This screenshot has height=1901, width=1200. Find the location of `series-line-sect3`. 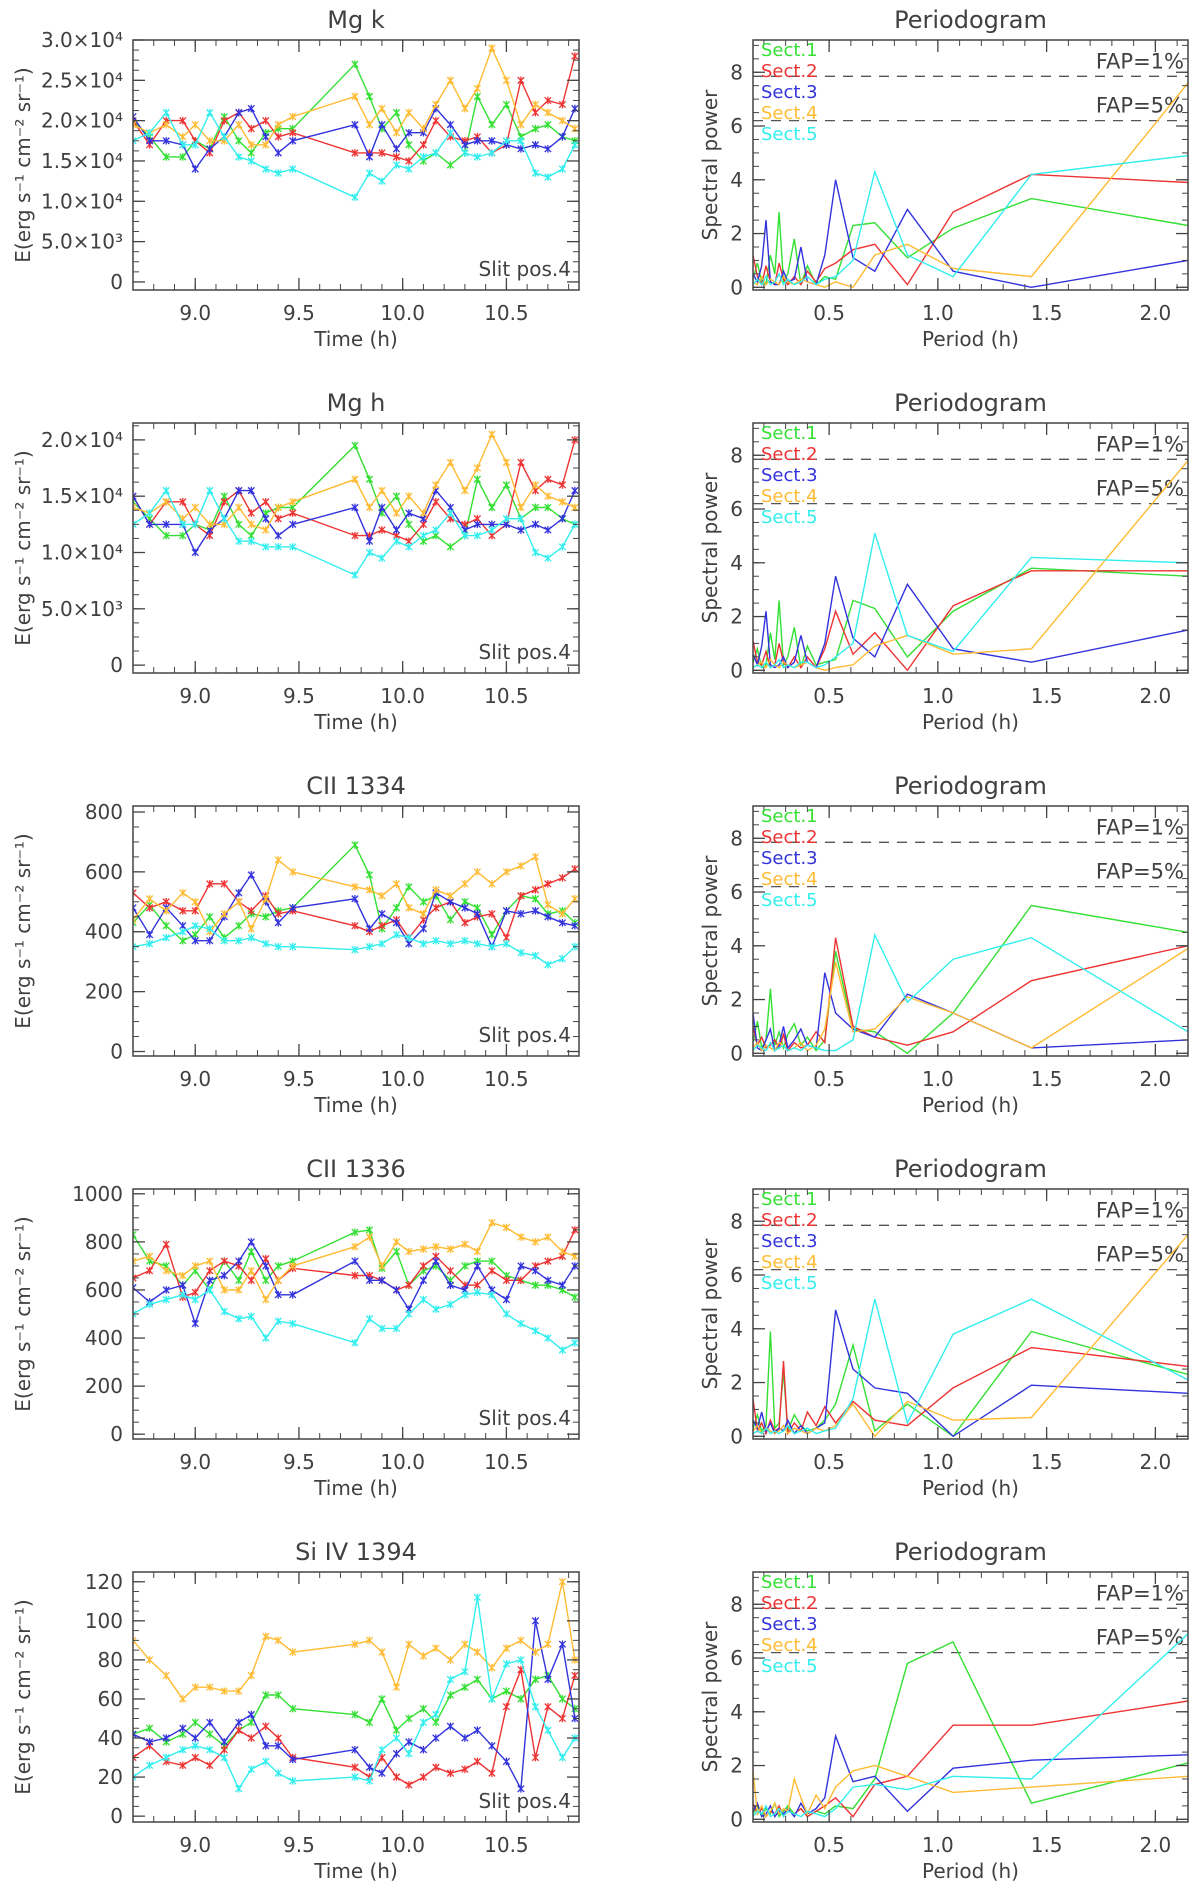

series-line-sect3 is located at coordinates (970, 1012).